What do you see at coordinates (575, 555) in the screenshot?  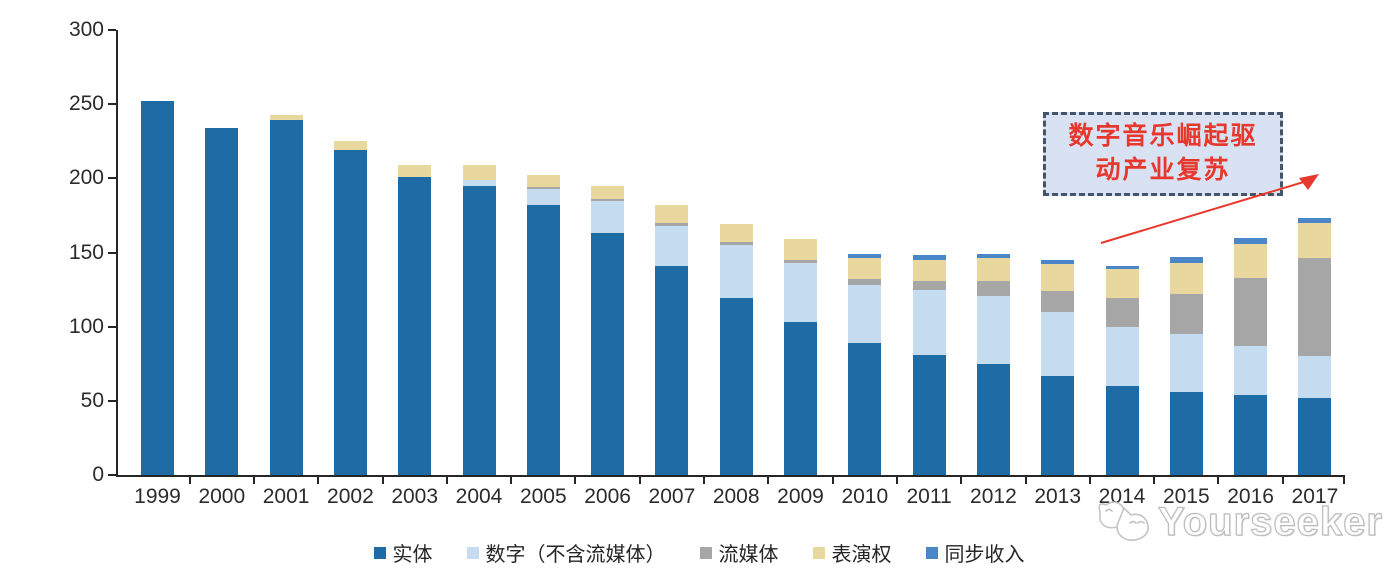 I see `legend-label: 数字（不含流媒体）` at bounding box center [575, 555].